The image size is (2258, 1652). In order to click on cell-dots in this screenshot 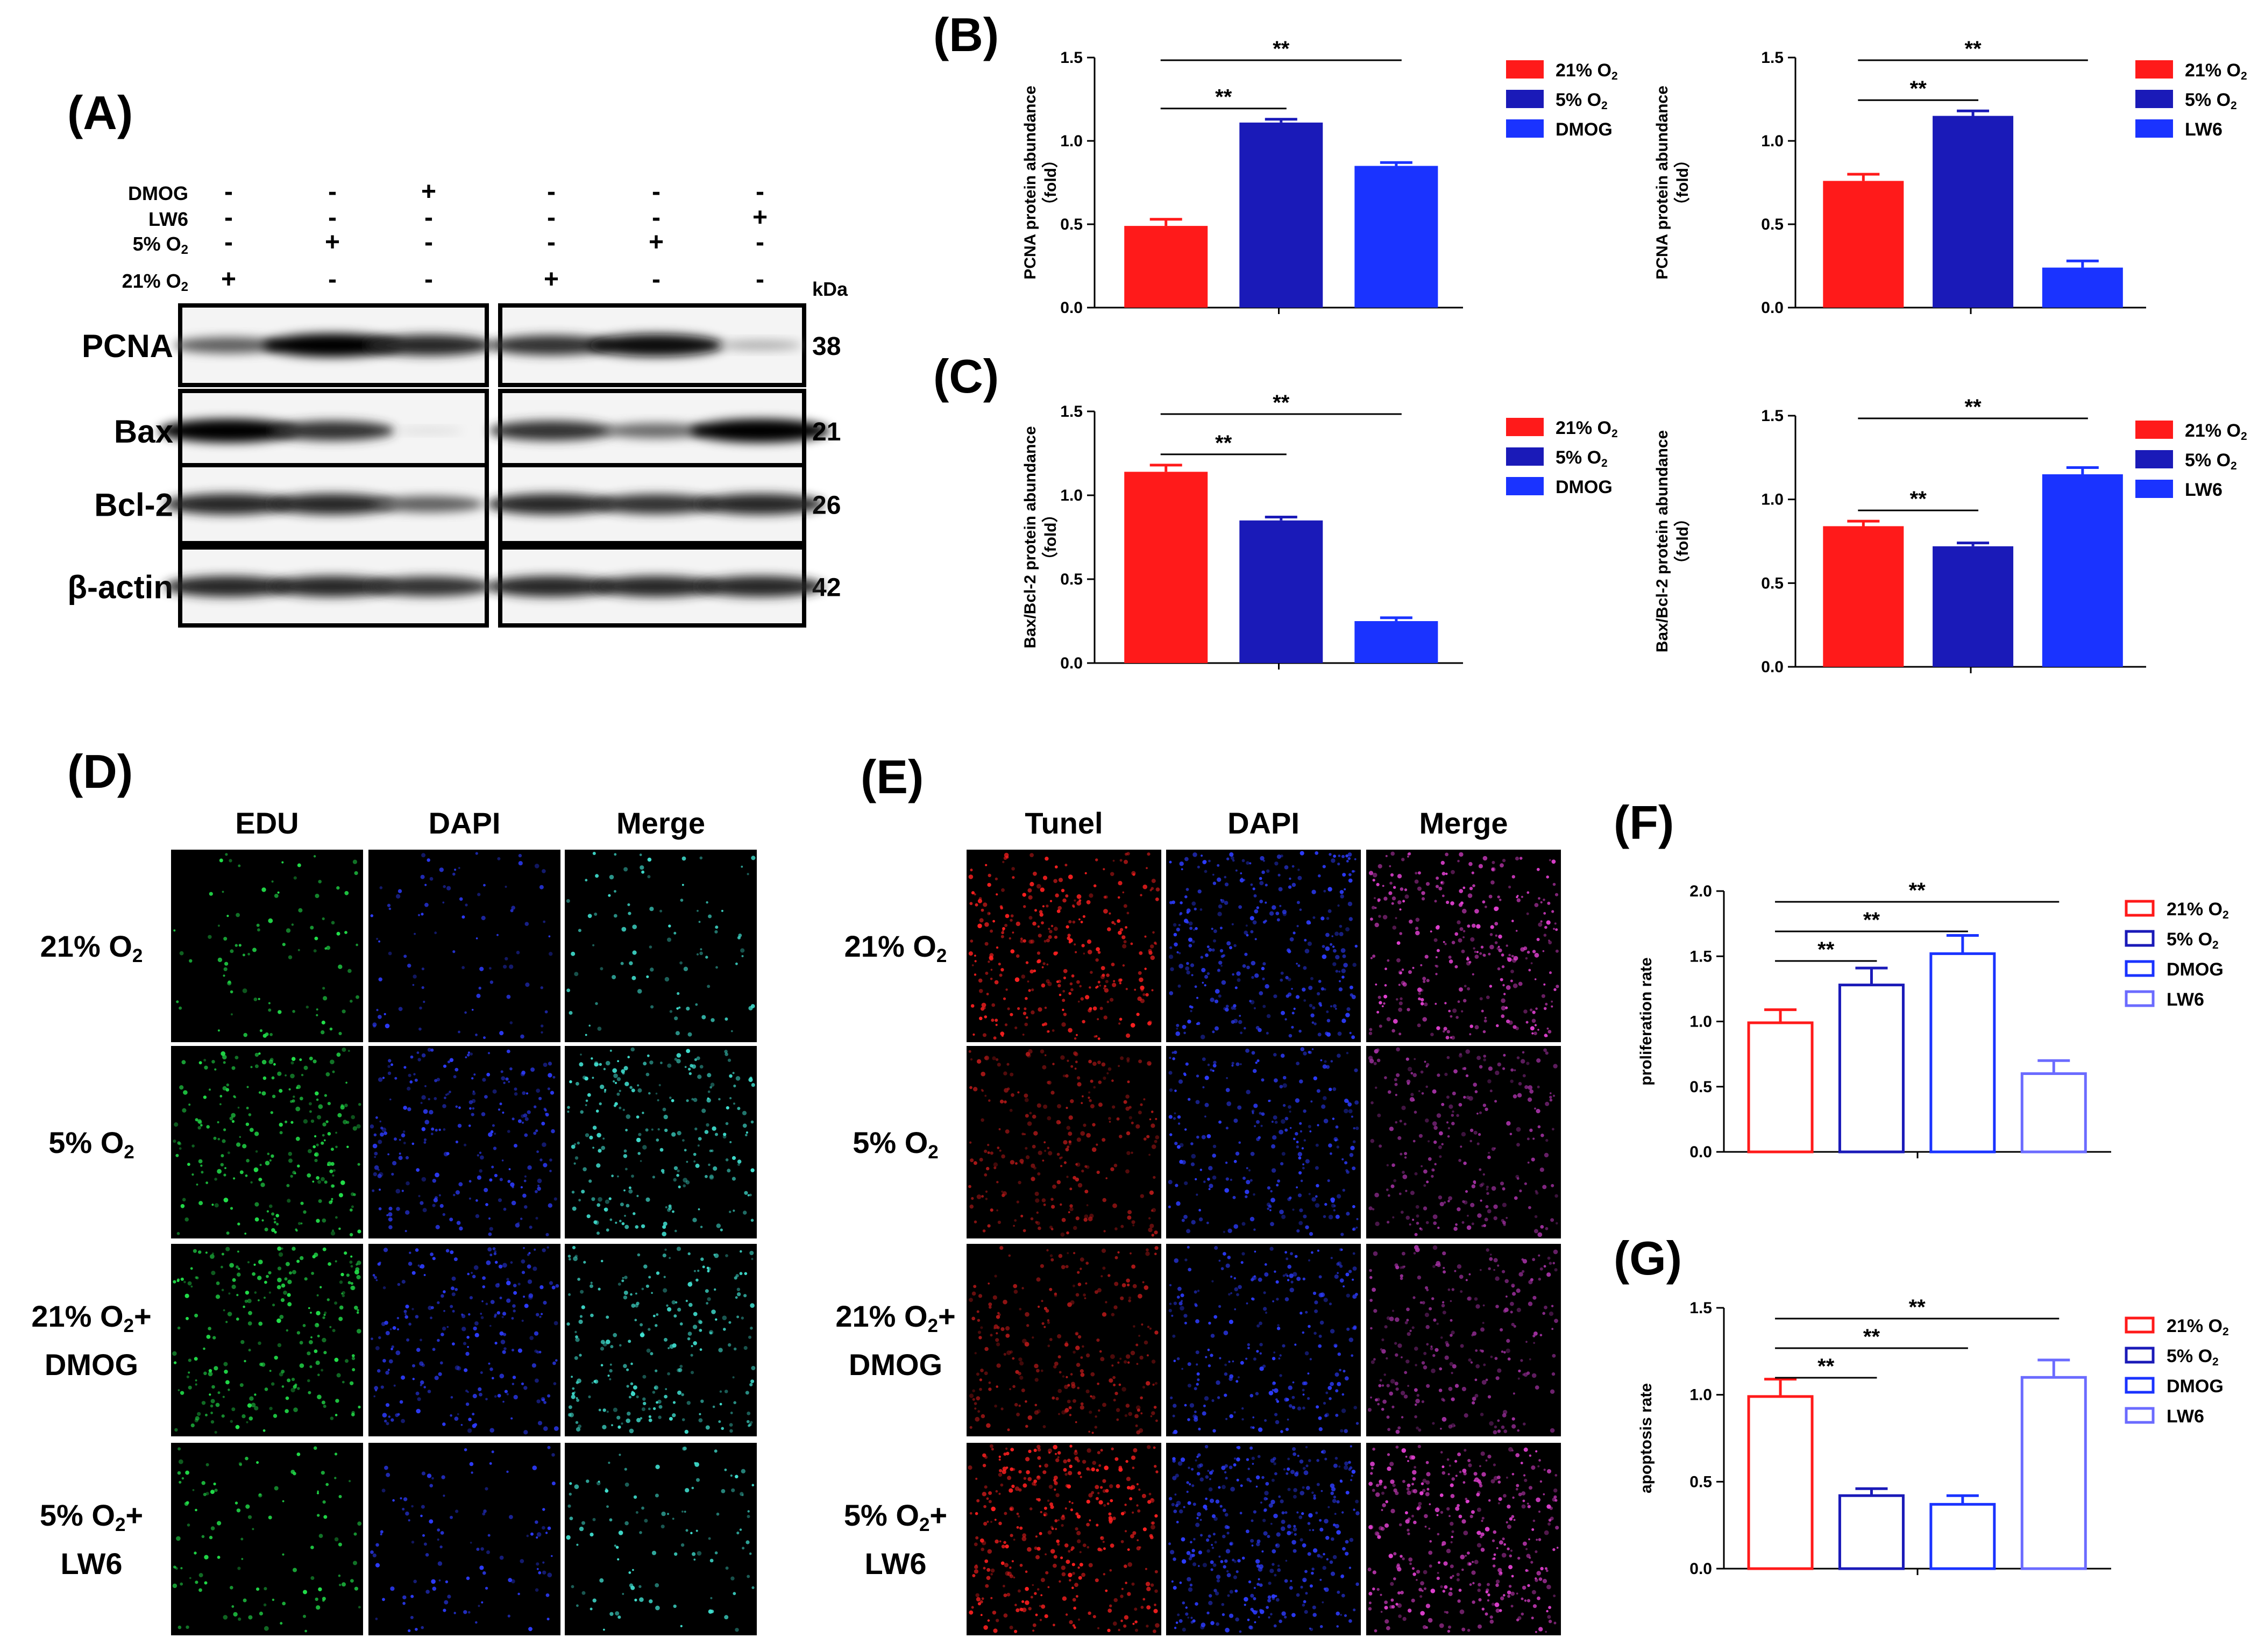, I will do `click(266, 945)`.